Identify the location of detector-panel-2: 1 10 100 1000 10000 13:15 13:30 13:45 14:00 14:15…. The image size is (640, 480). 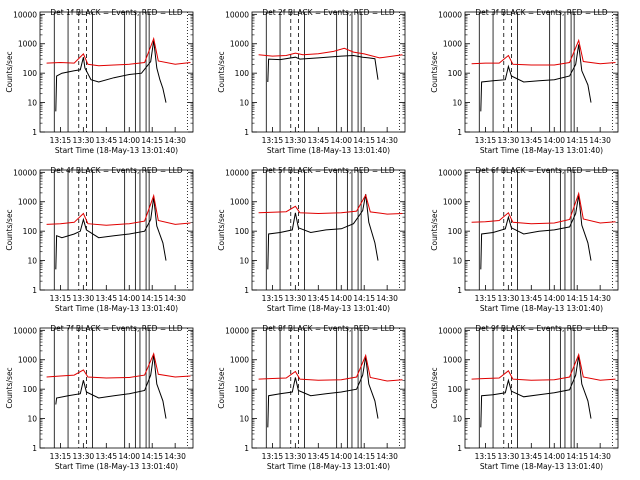
(311, 81).